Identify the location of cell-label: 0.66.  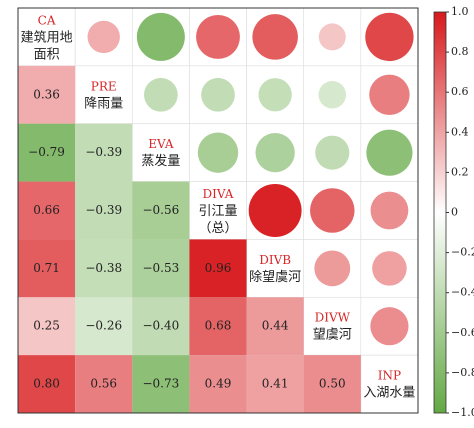
(46, 210).